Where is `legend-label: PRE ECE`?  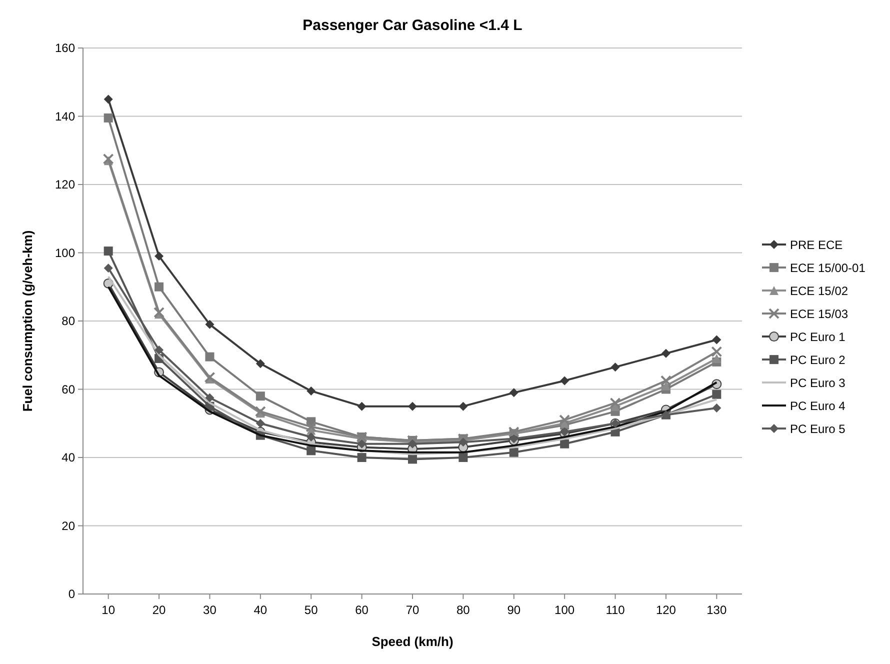
legend-label: PRE ECE is located at coordinates (816, 245).